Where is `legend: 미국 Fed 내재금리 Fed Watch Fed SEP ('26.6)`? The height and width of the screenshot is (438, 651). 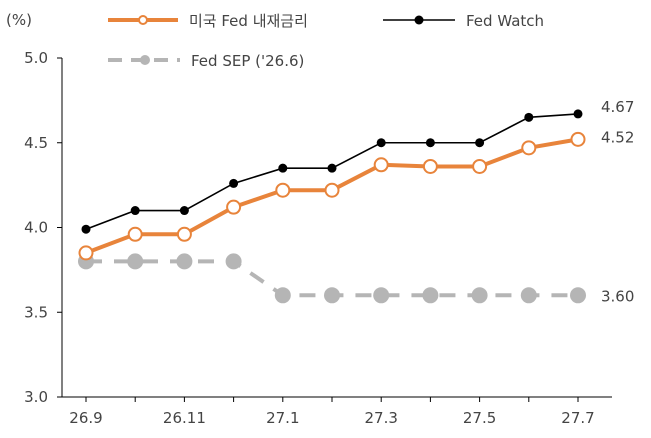
legend: 미국 Fed 내재금리 Fed Watch Fed SEP ('26.6) is located at coordinates (326, 41).